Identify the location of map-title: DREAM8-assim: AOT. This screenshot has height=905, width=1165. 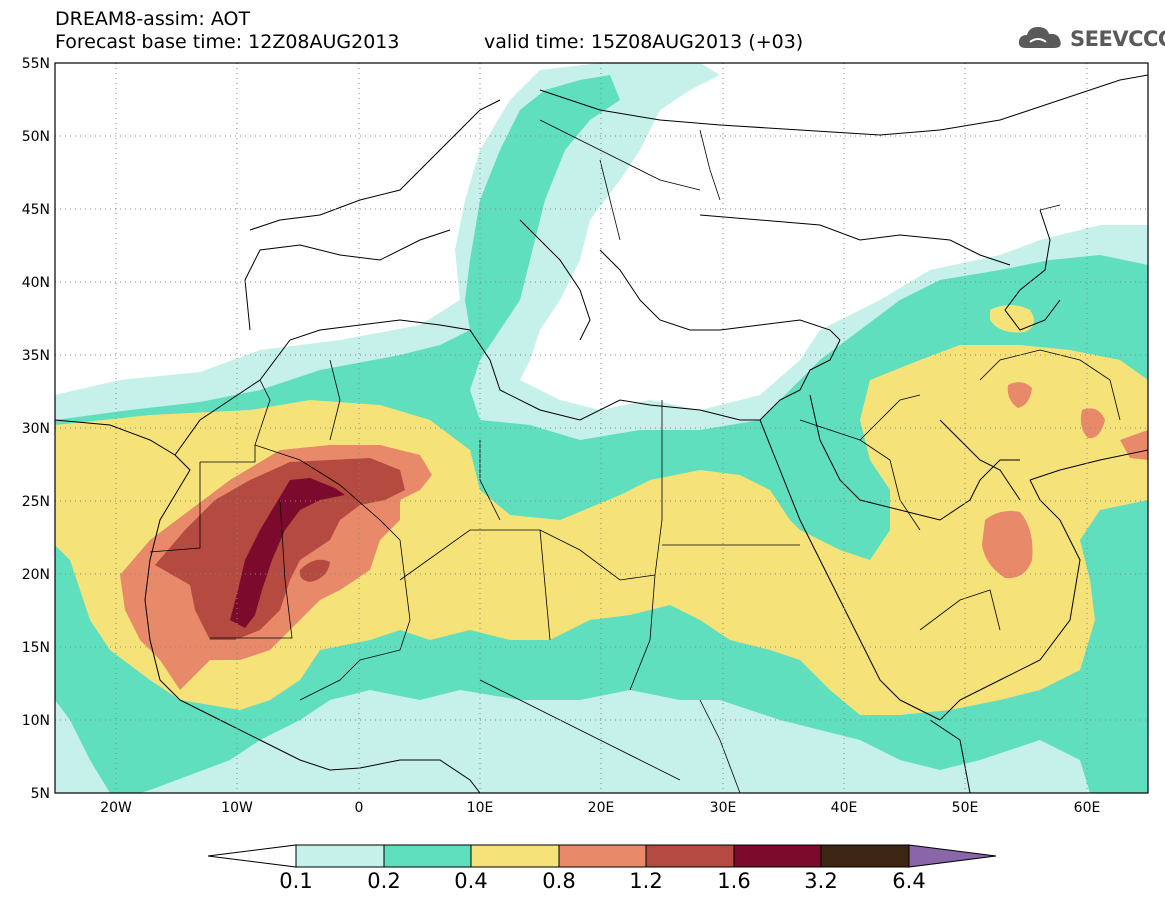
(153, 19).